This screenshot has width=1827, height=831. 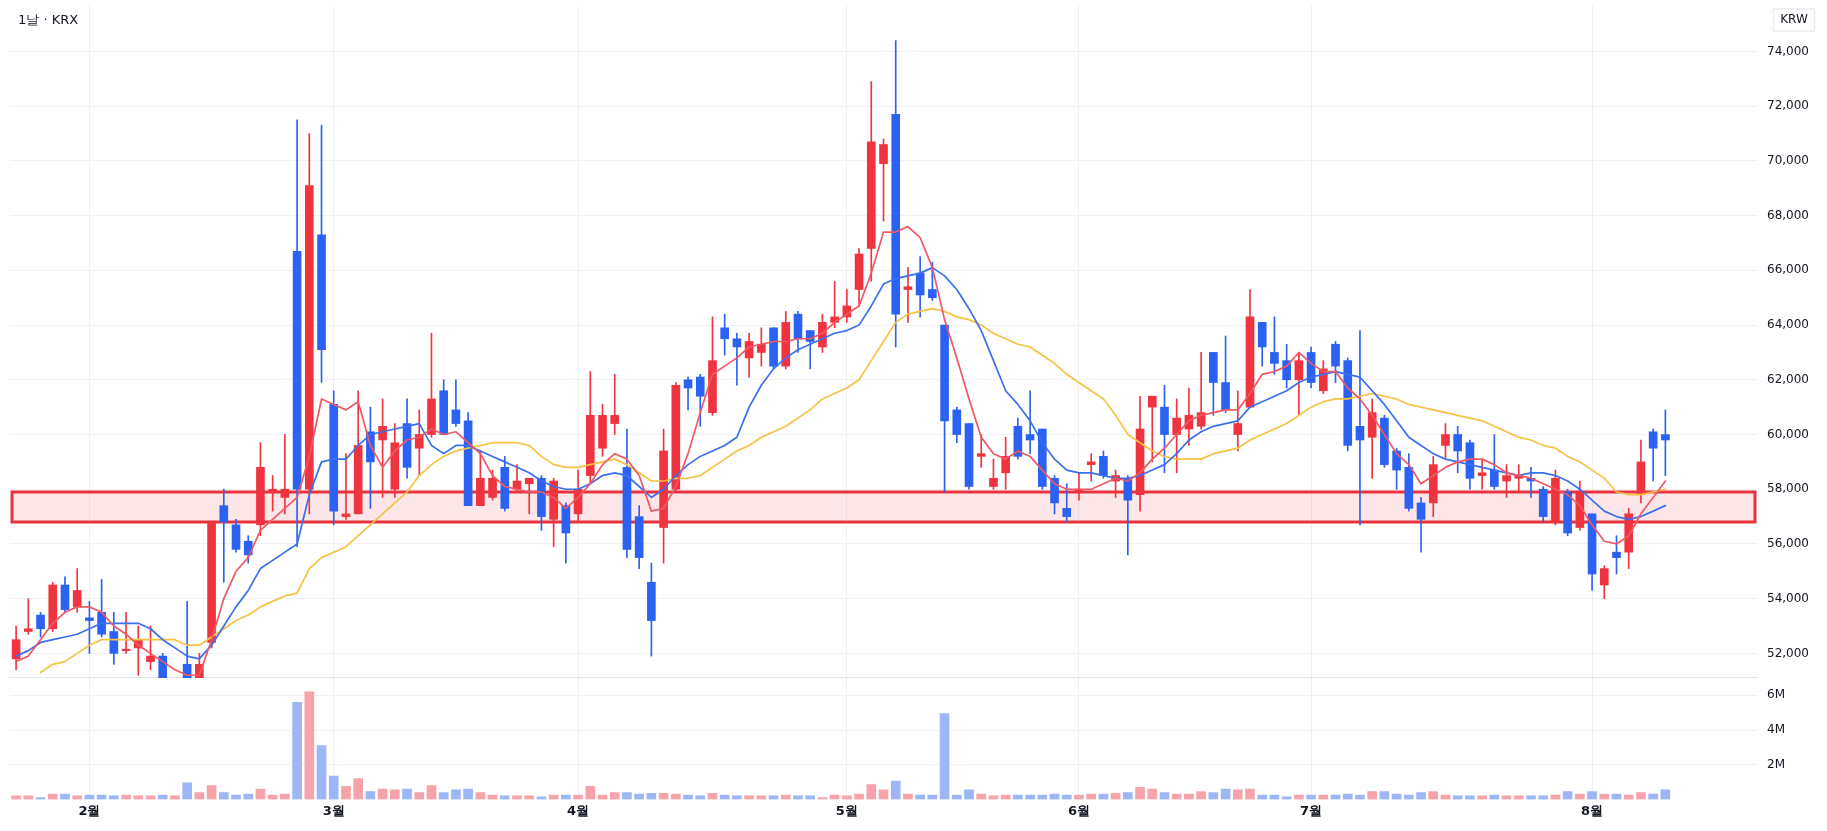 What do you see at coordinates (578, 810) in the screenshot?
I see `x-tick-label: 4월` at bounding box center [578, 810].